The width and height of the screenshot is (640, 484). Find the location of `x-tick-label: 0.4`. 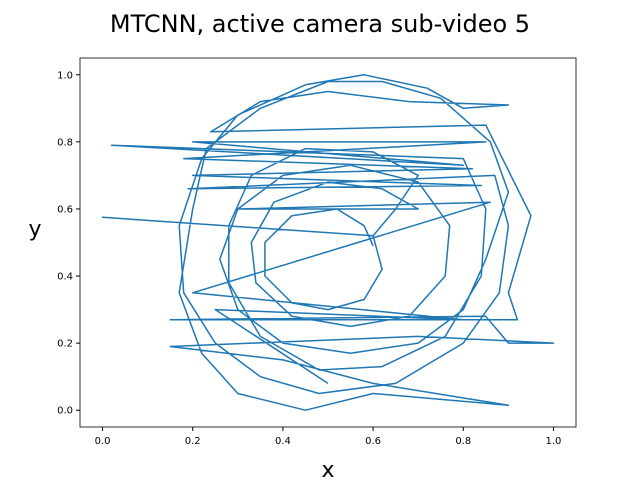

x-tick-label: 0.4 is located at coordinates (283, 441).